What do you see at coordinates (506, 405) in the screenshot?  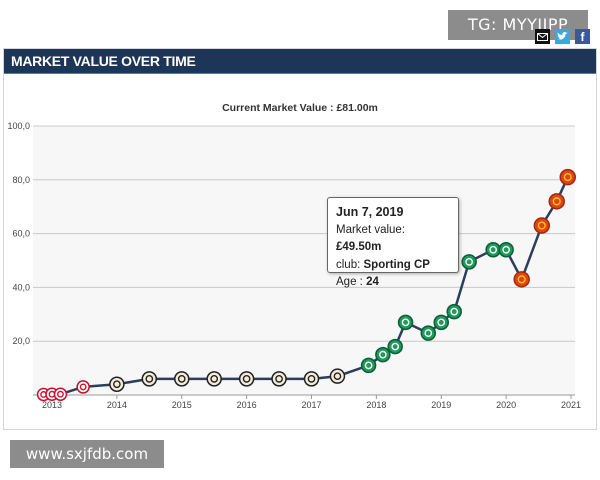 I see `x-tick-label: 2020` at bounding box center [506, 405].